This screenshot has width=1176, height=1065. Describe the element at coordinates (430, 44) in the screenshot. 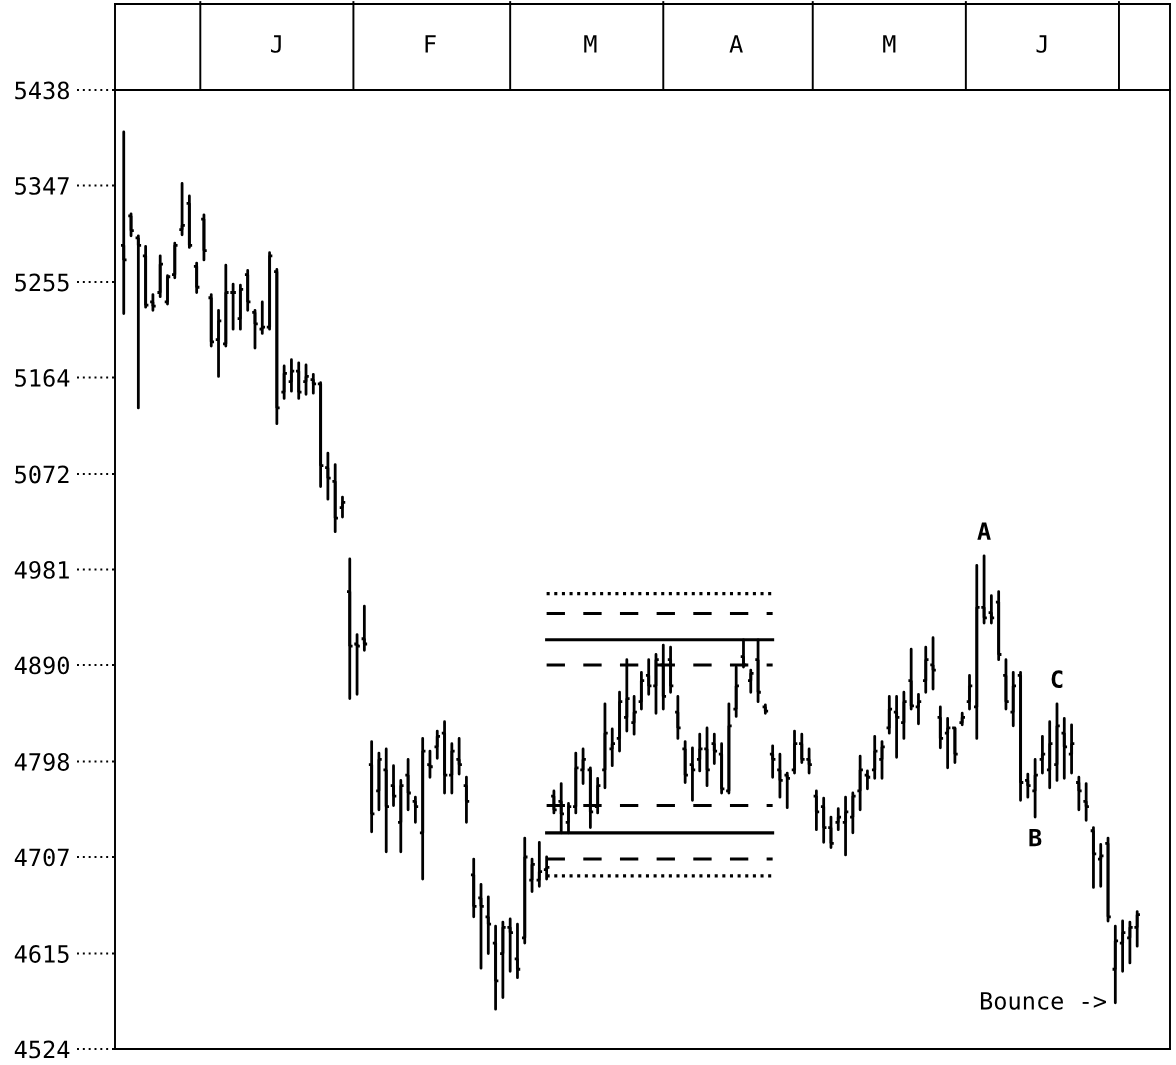

I see `x-tick-label: F` at that location.